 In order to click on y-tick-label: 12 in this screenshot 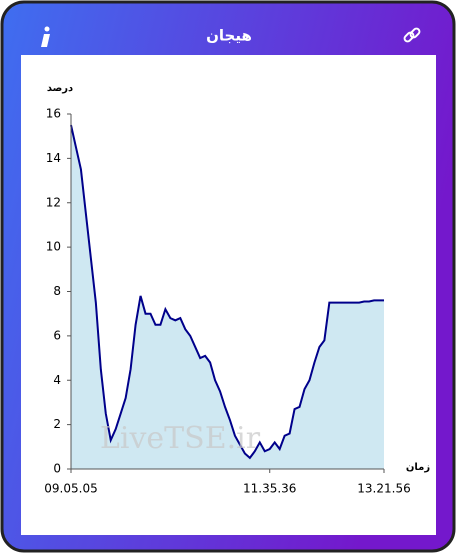, I will do `click(53, 202)`.